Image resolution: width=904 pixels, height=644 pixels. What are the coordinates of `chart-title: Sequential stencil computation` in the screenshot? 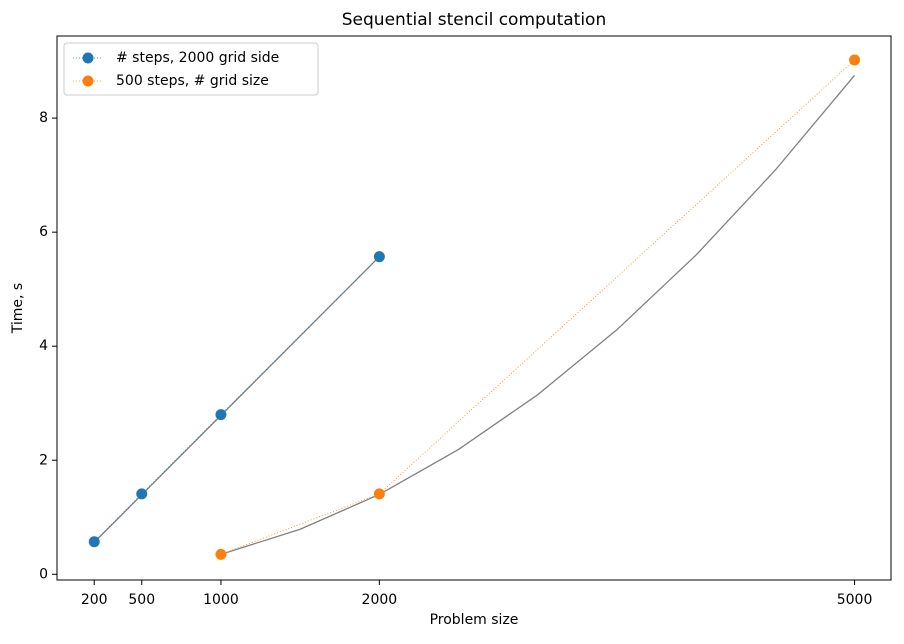 It's located at (474, 20).